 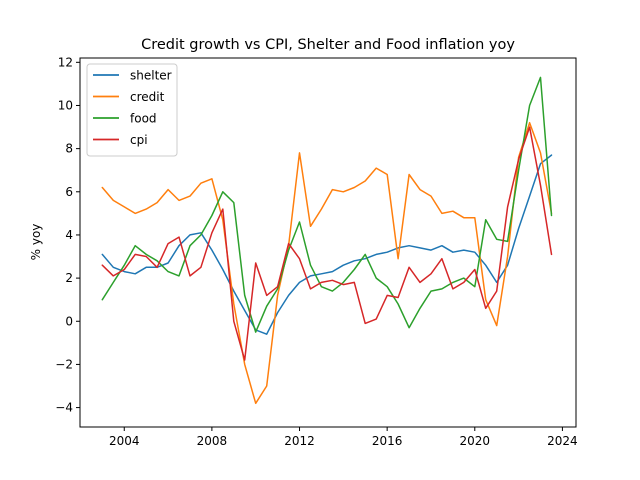 What do you see at coordinates (143, 119) in the screenshot?
I see `legend-label-food: food` at bounding box center [143, 119].